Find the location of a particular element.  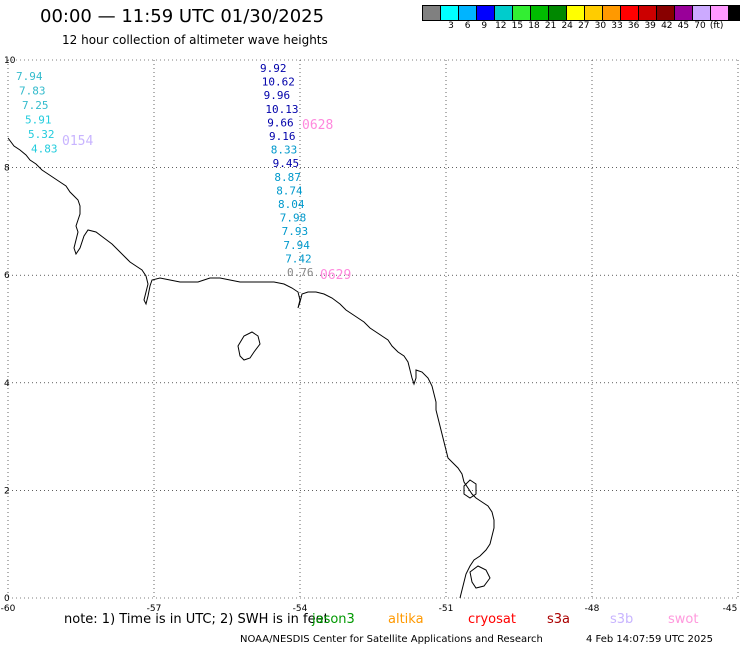

wave-height-value: 7.25 is located at coordinates (35, 105).